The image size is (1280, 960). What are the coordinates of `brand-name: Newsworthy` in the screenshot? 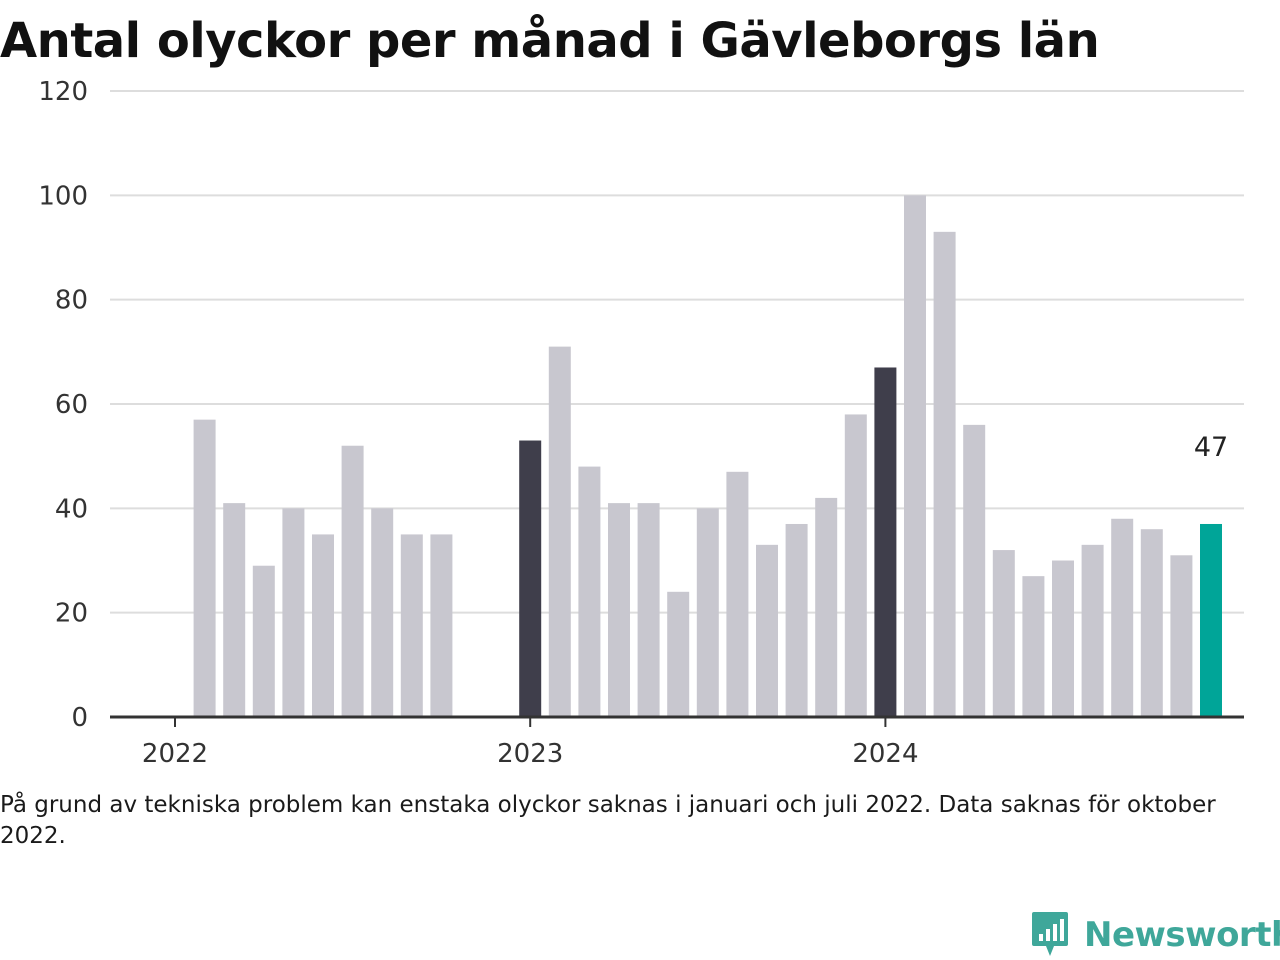 It's located at (1182, 935).